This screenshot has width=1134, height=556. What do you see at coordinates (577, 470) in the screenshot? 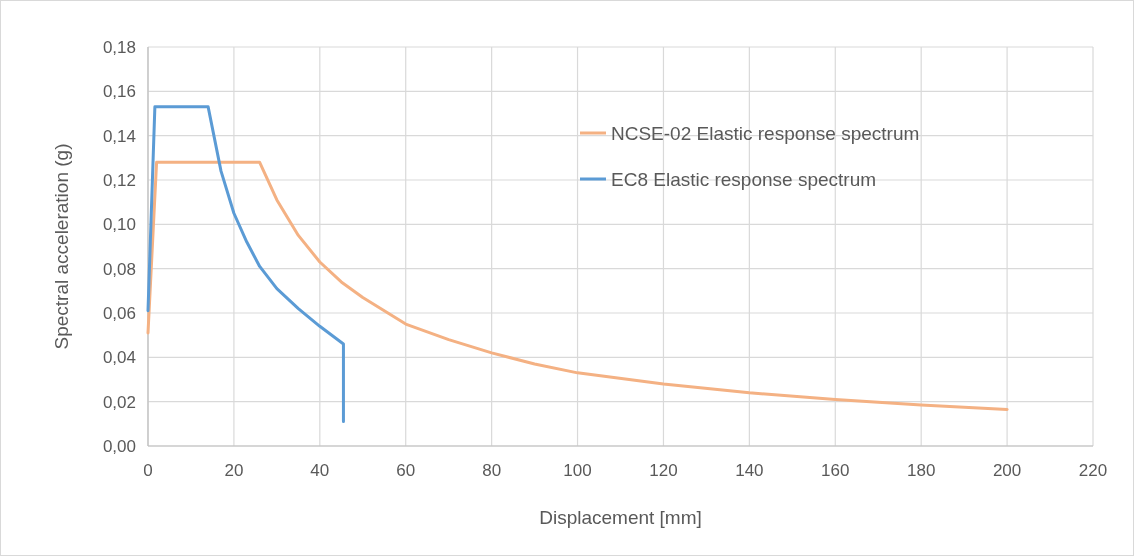
I see `x-tick-label: 100` at bounding box center [577, 470].